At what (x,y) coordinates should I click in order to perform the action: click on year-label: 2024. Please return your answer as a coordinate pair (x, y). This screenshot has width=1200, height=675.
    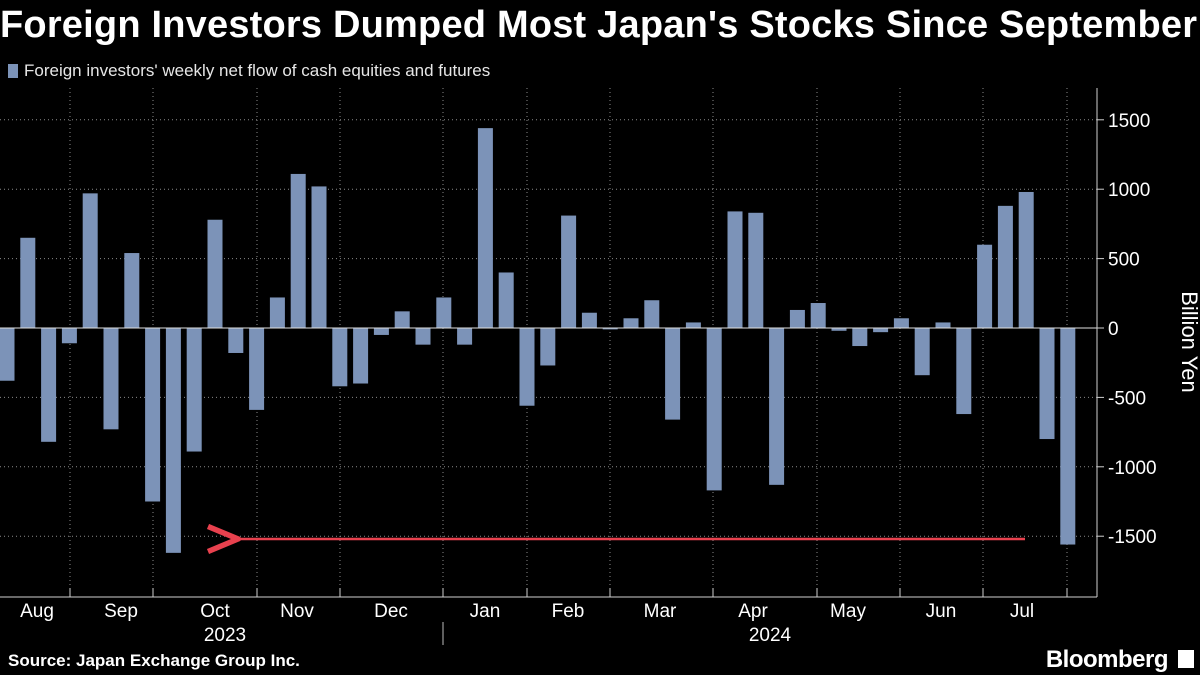
    Looking at the image, I should click on (770, 635).